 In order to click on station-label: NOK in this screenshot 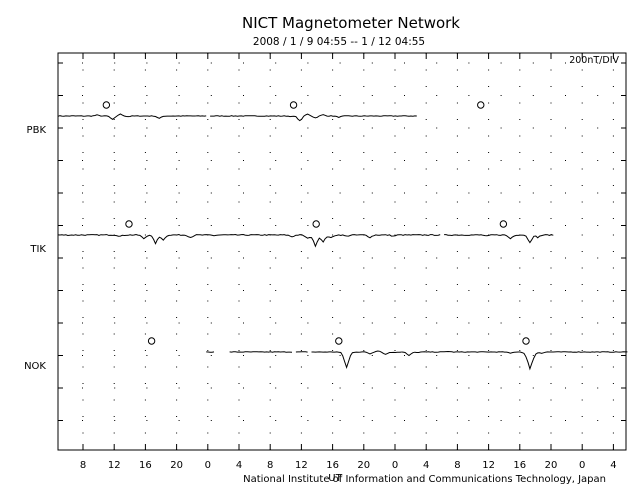, I will do `click(35, 366)`.